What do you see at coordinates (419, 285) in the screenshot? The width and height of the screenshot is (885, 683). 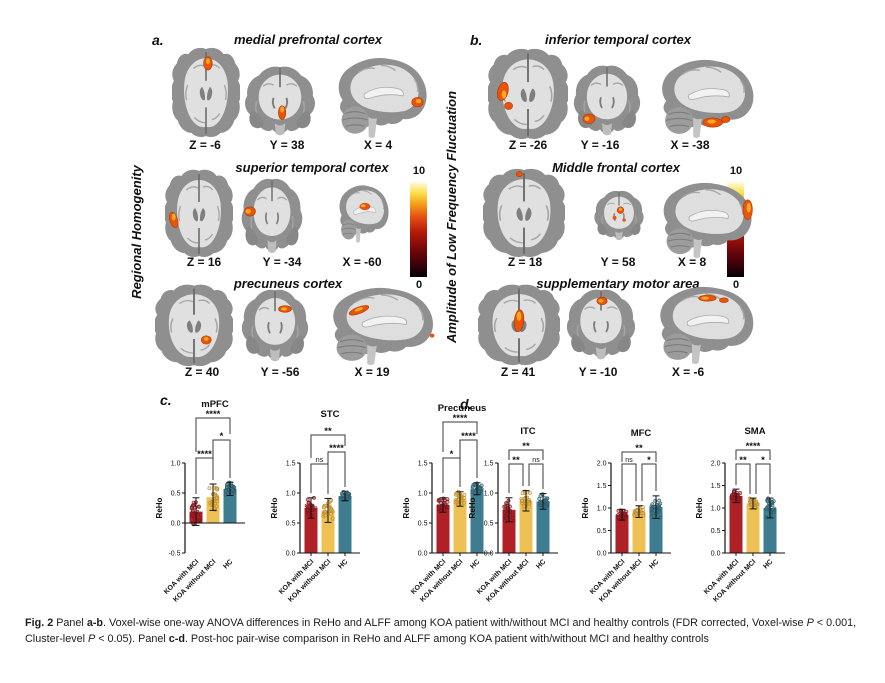 I see `colorbar-min-label: 0` at bounding box center [419, 285].